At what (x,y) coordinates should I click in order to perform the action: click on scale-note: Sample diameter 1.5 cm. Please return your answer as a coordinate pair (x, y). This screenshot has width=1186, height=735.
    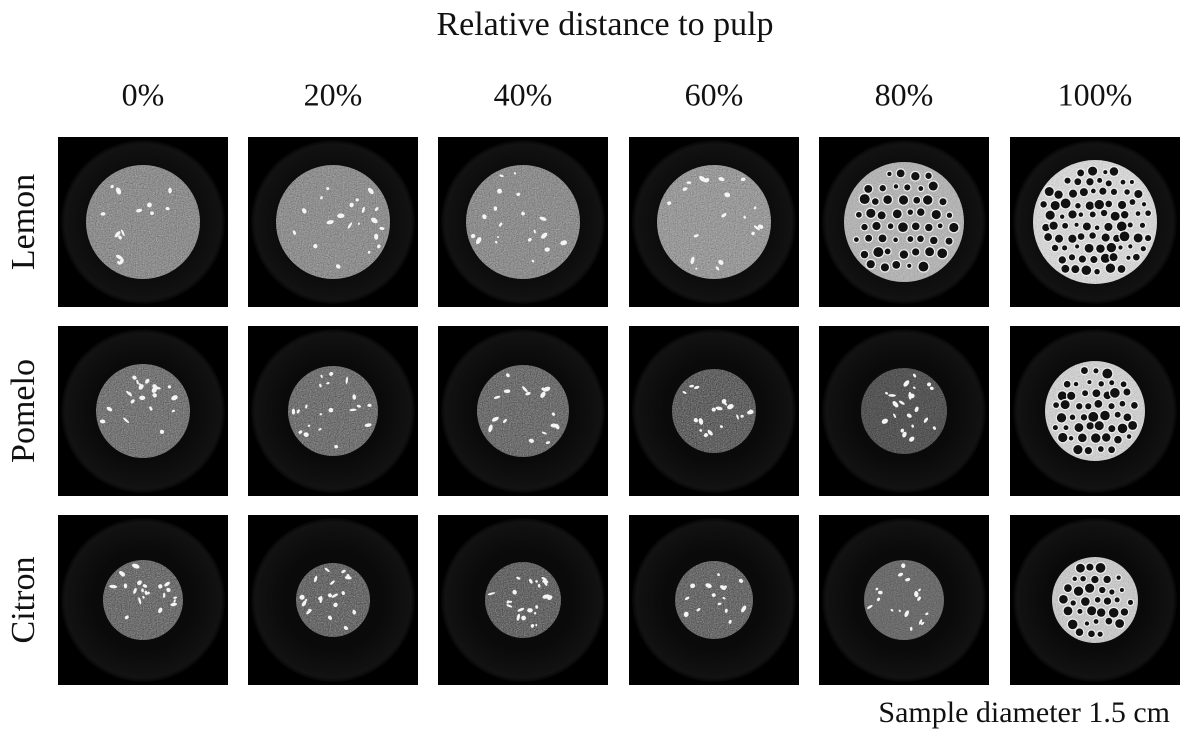
    Looking at the image, I should click on (1024, 712).